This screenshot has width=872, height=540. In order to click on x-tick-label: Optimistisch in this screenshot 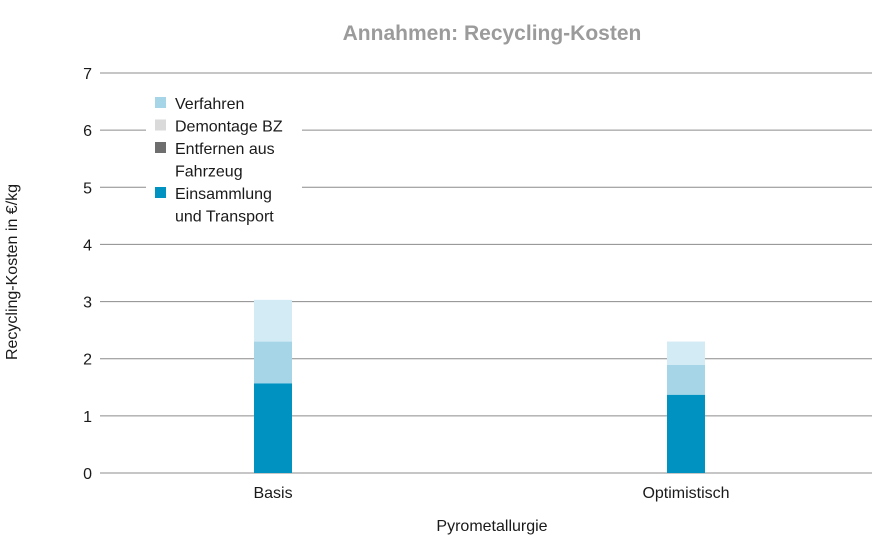, I will do `click(685, 493)`.